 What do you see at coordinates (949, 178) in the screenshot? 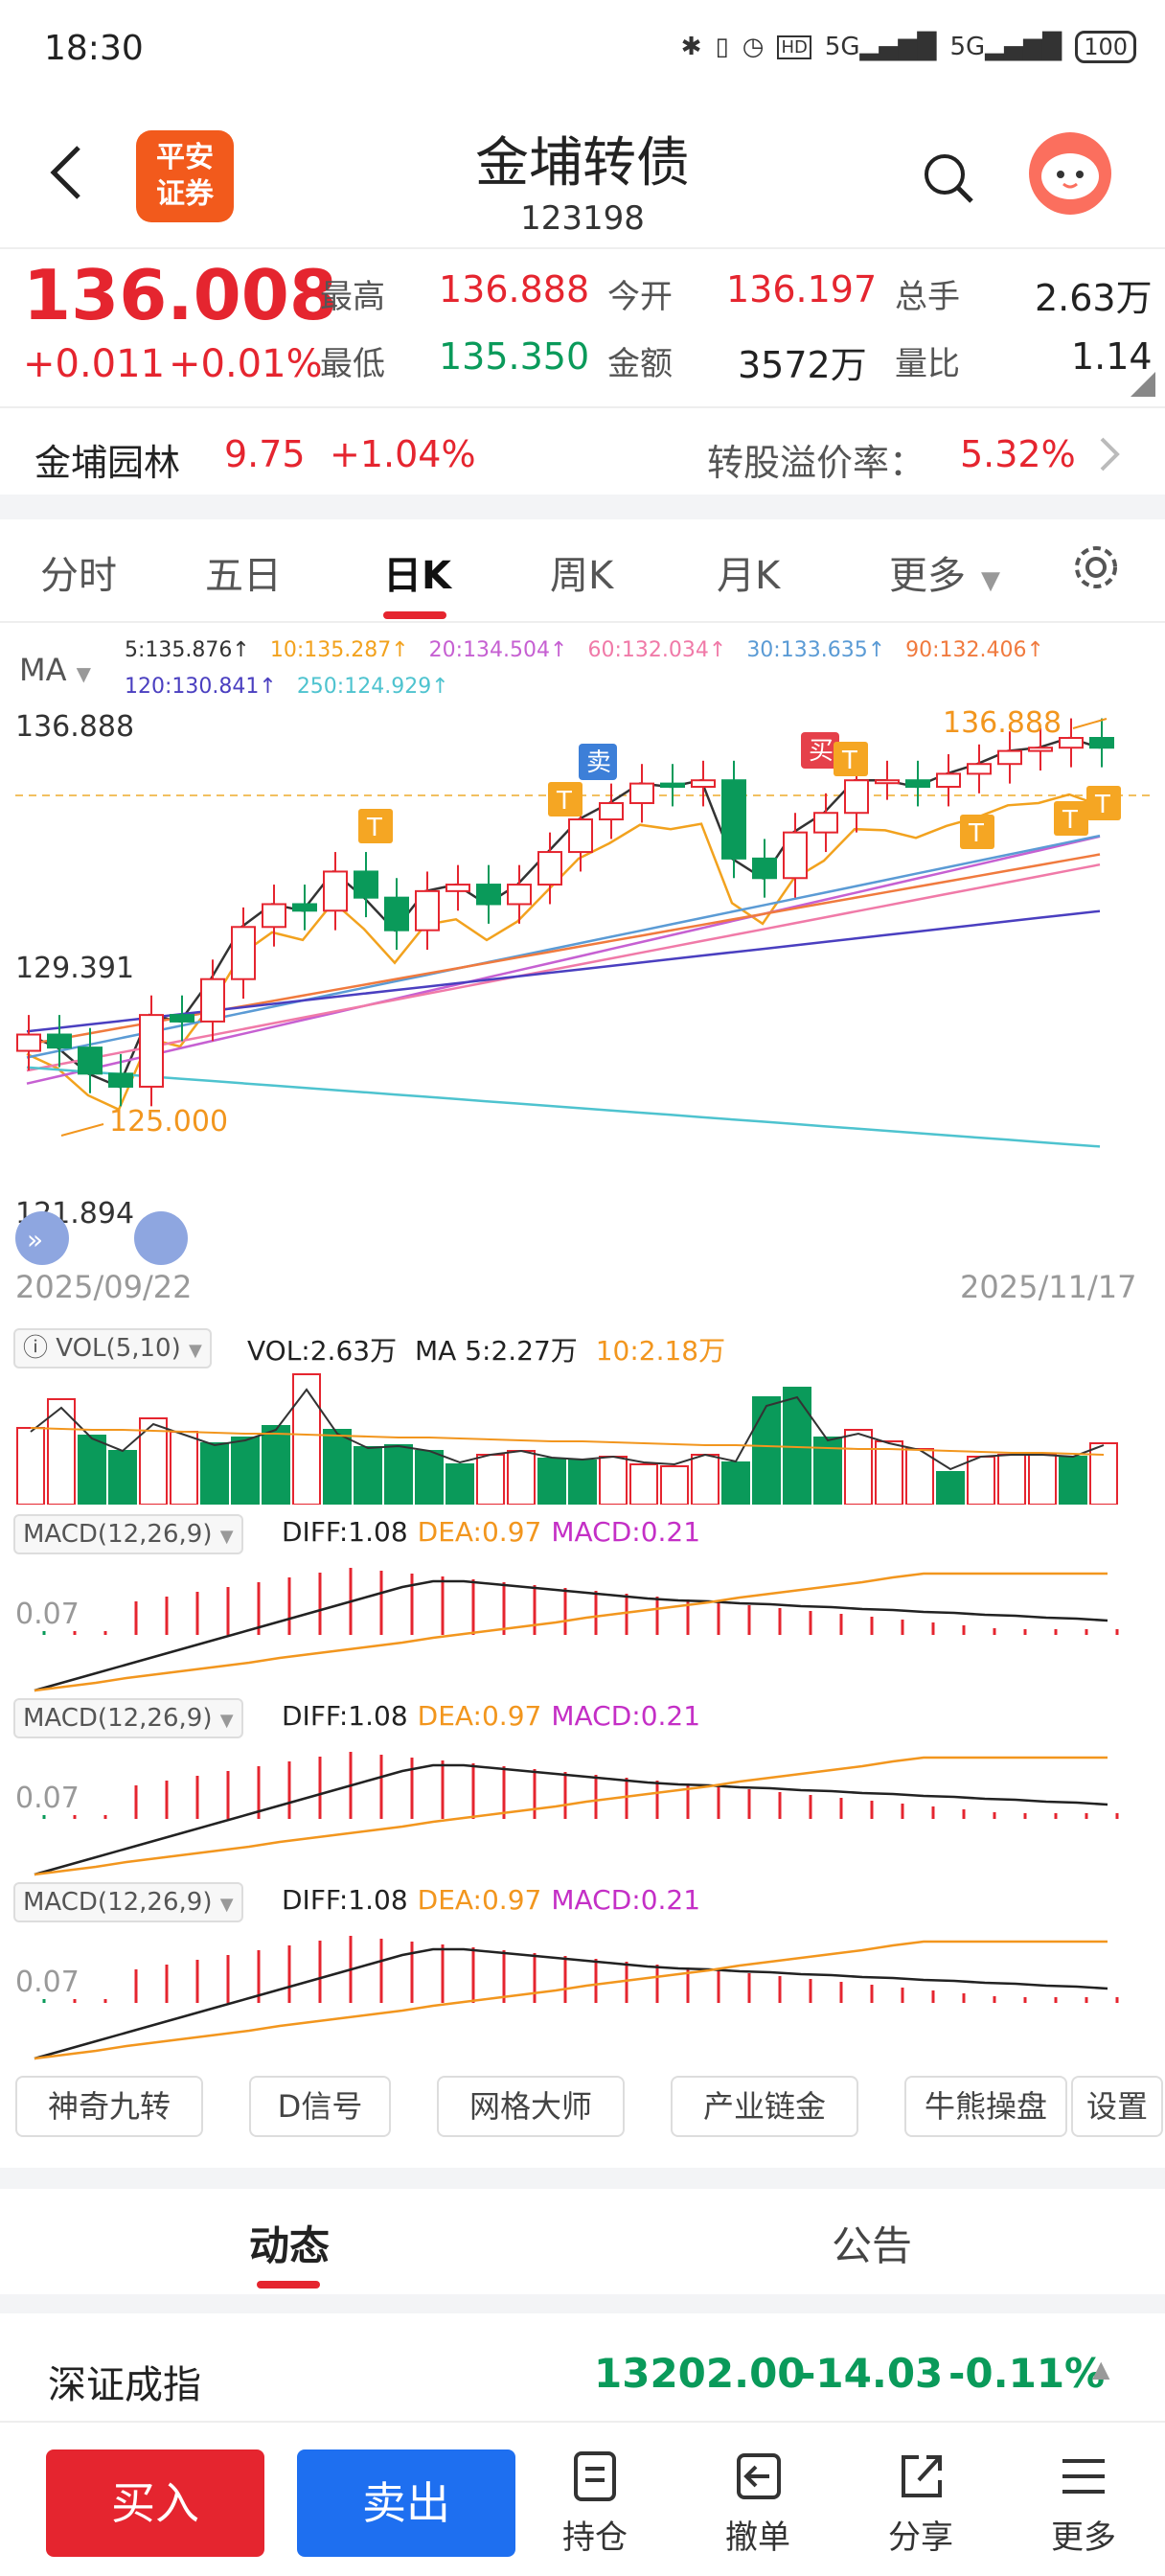
I see `search-icon` at bounding box center [949, 178].